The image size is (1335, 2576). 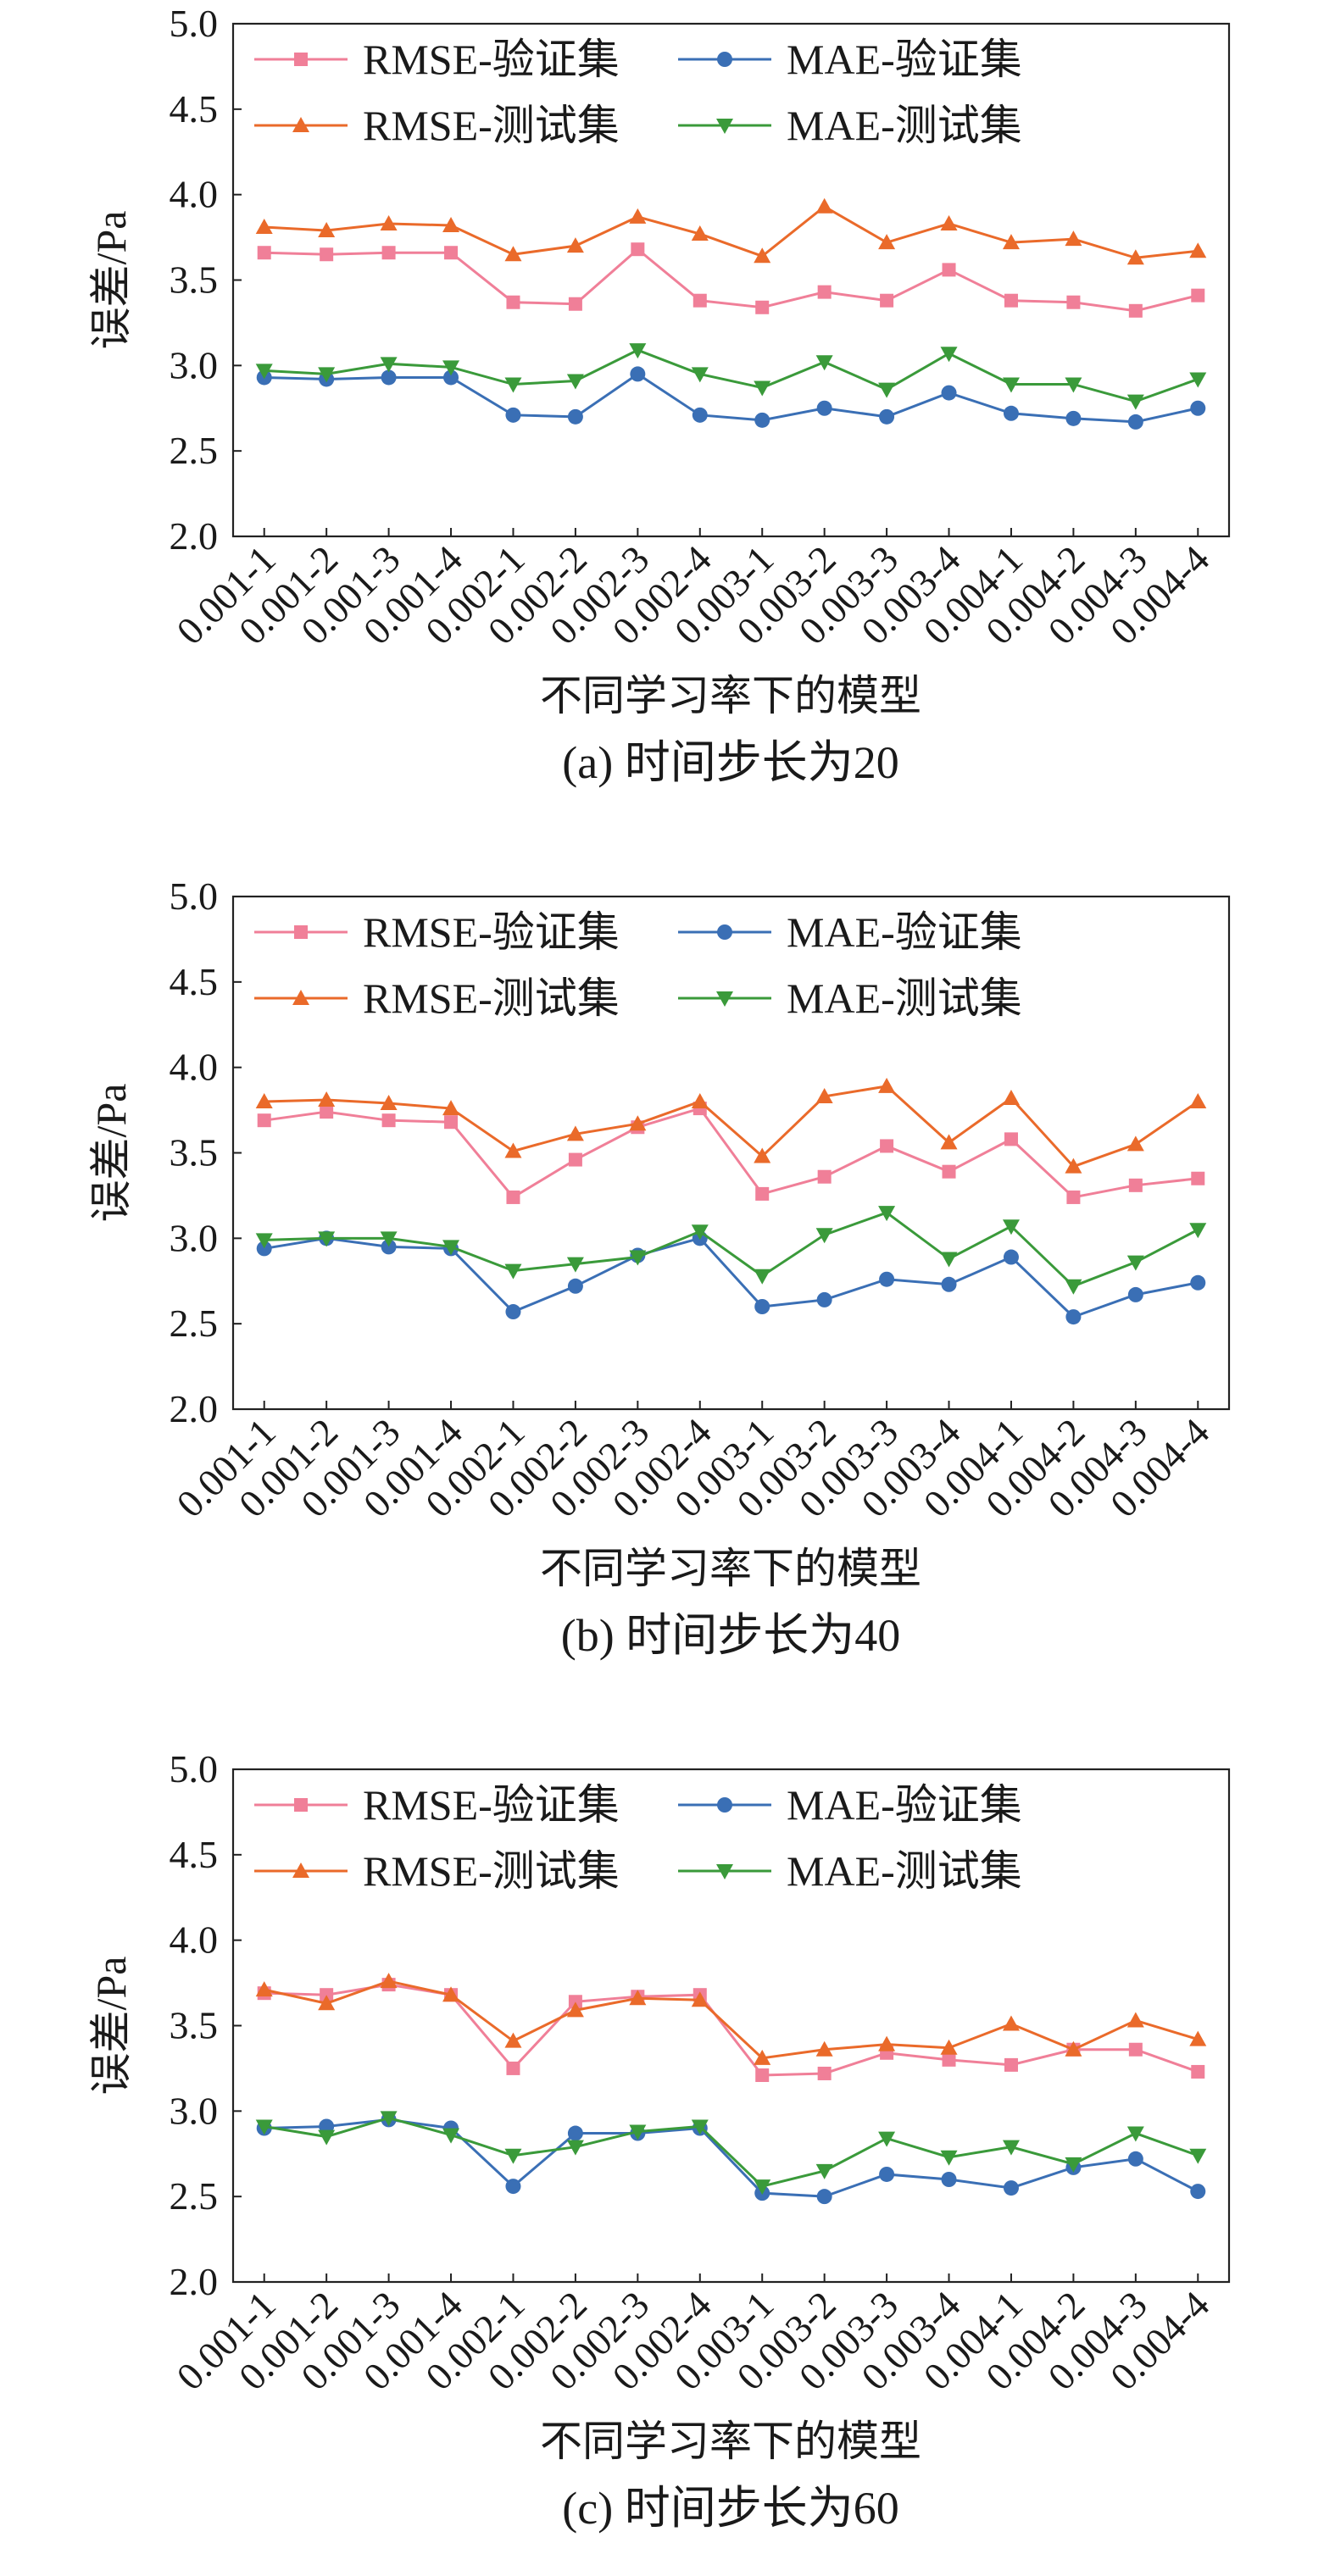 I want to click on legend-entry-3: RMSE-测试集, so click(x=437, y=998).